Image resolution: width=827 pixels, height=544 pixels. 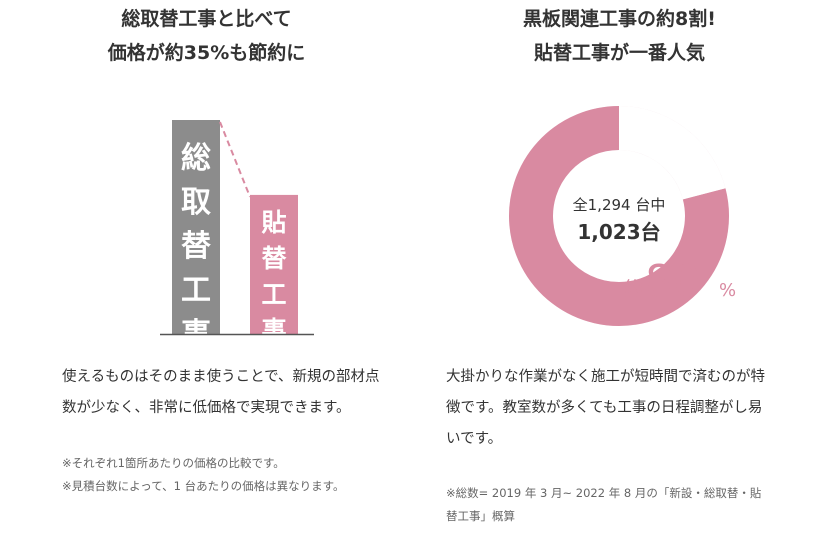 What do you see at coordinates (273, 222) in the screenshot?
I see `bar-label-char: 貼` at bounding box center [273, 222].